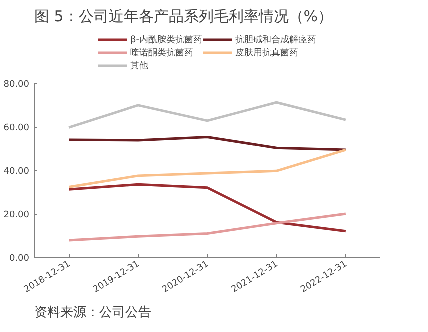  Describe the element at coordinates (17, 129) in the screenshot. I see `y-tick-label: 60.00` at that location.